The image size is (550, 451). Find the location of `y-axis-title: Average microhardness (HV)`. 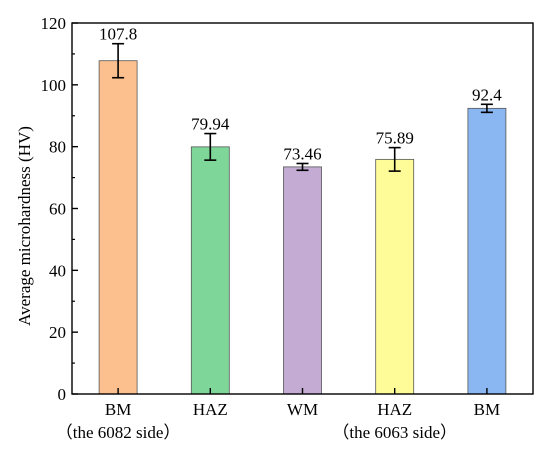

y-axis-title: Average microhardness (HV) is located at coordinates (24, 226).